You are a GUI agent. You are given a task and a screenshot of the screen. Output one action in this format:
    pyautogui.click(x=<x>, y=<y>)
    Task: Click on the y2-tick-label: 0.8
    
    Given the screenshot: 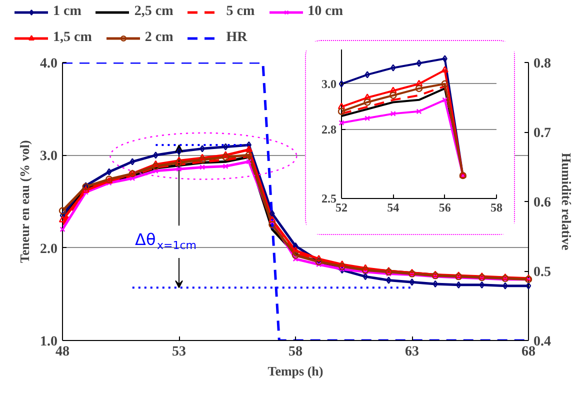 What is the action you would take?
    pyautogui.click(x=542, y=64)
    